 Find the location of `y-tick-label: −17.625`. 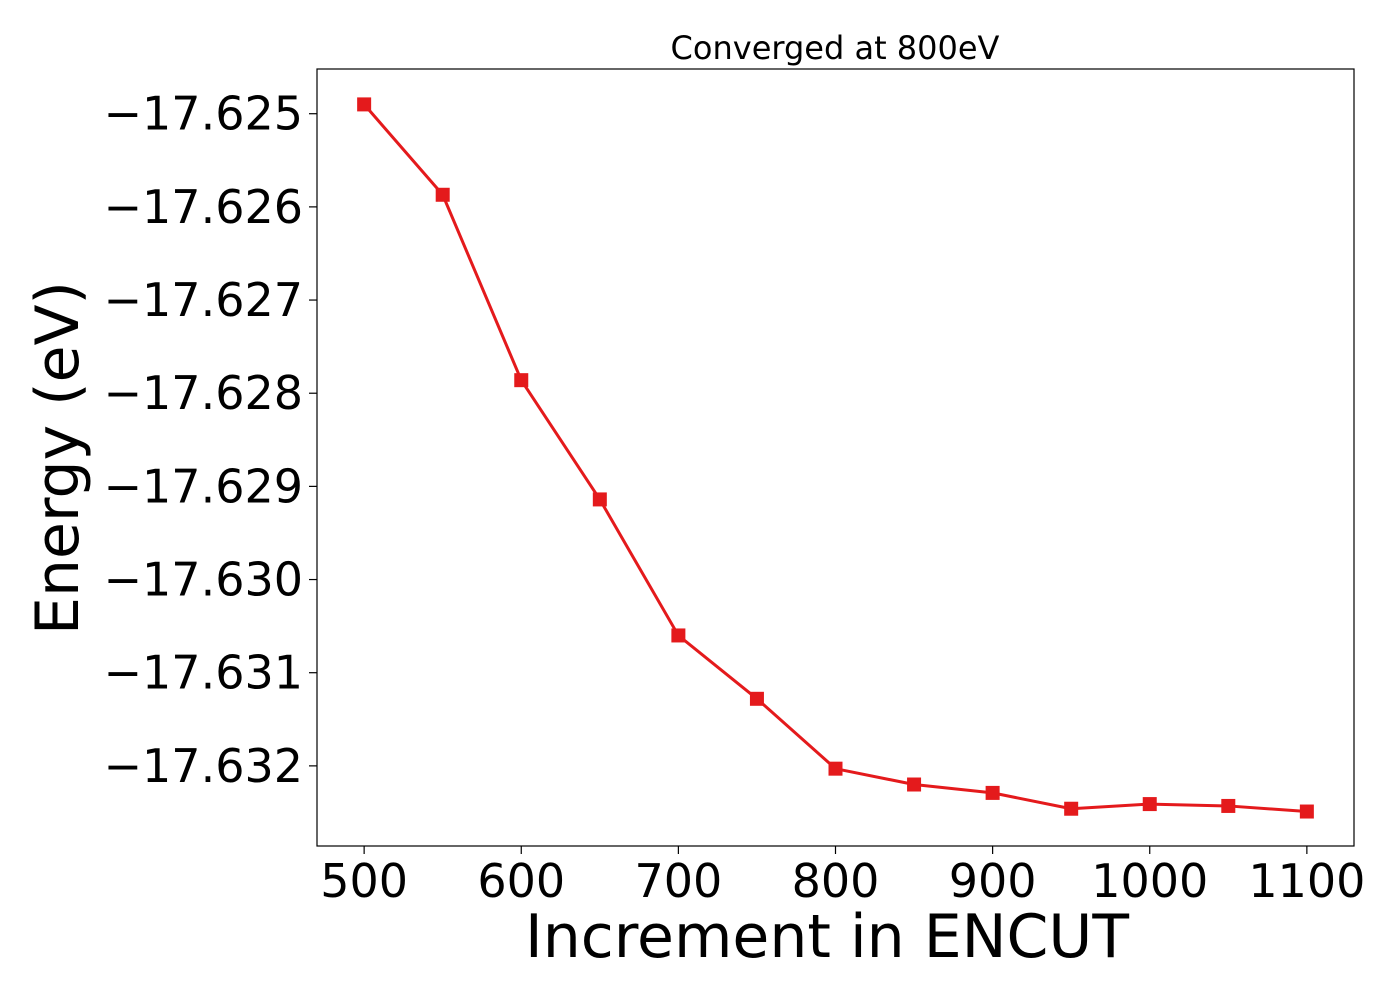

y-tick-label: −17.625 is located at coordinates (204, 114).